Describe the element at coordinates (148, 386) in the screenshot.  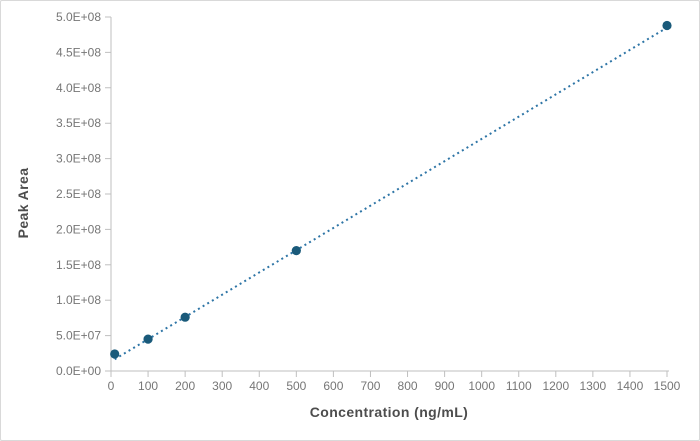
I see `x-tick-label: 100` at that location.